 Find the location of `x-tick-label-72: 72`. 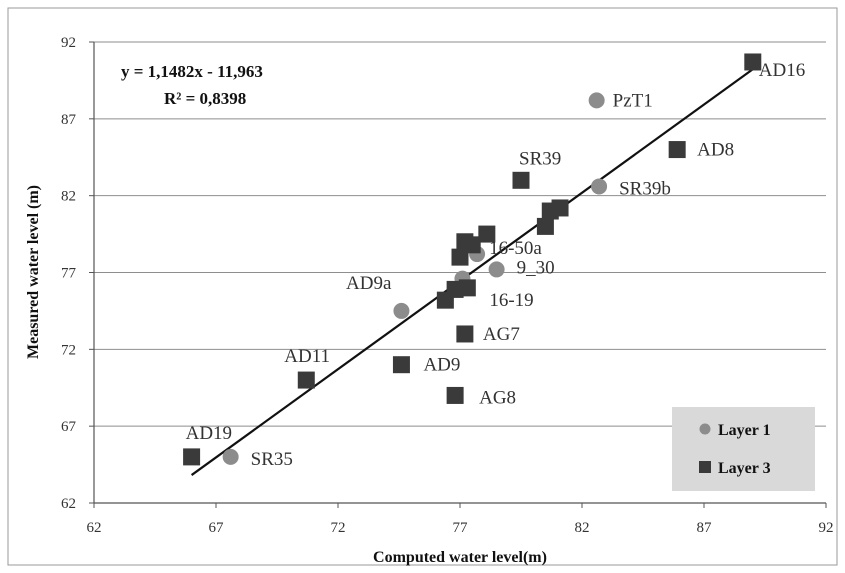

x-tick-label-72: 72 is located at coordinates (338, 528).